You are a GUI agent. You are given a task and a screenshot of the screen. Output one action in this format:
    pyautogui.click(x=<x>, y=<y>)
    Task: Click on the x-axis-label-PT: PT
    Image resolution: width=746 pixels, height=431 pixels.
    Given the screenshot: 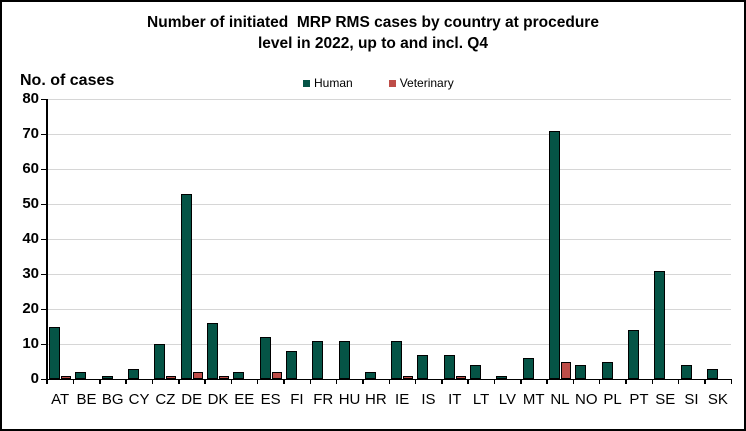 What is the action you would take?
    pyautogui.click(x=639, y=399)
    